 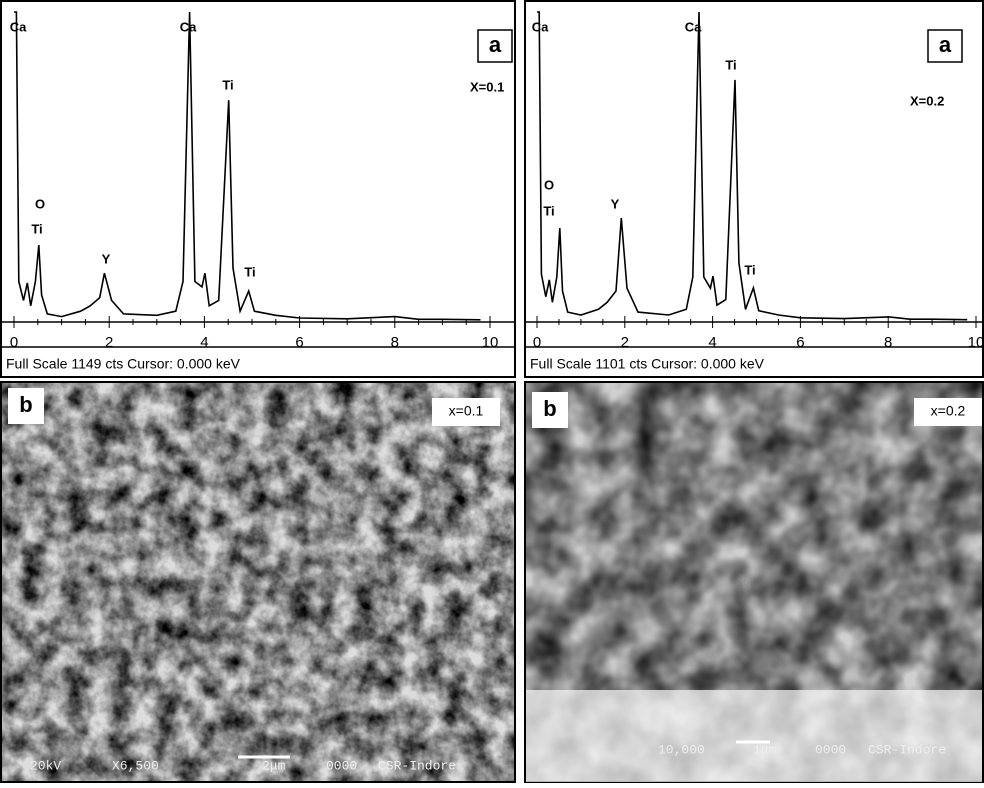 What do you see at coordinates (487, 86) in the screenshot?
I see `composition: X=0.1` at bounding box center [487, 86].